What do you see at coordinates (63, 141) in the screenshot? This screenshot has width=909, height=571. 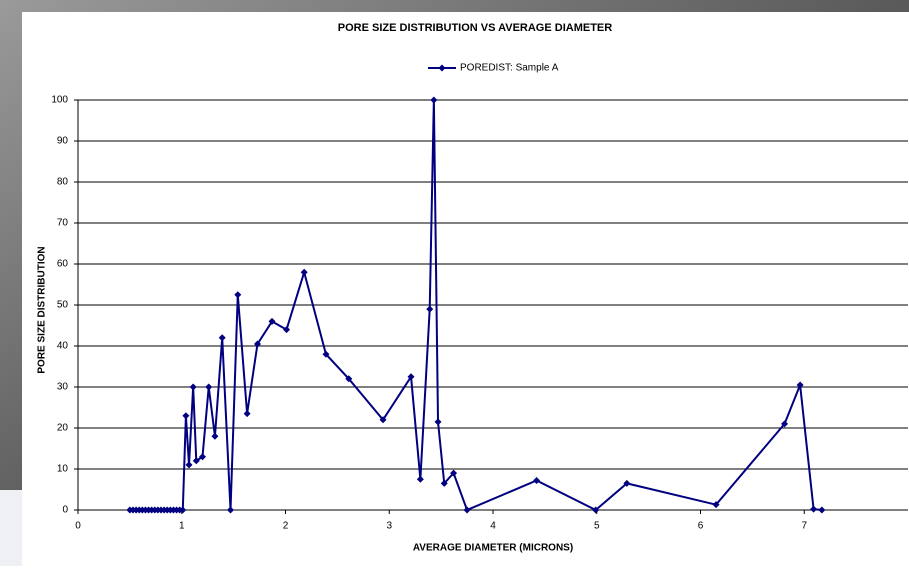 I see `y-tick-label: 90` at bounding box center [63, 141].